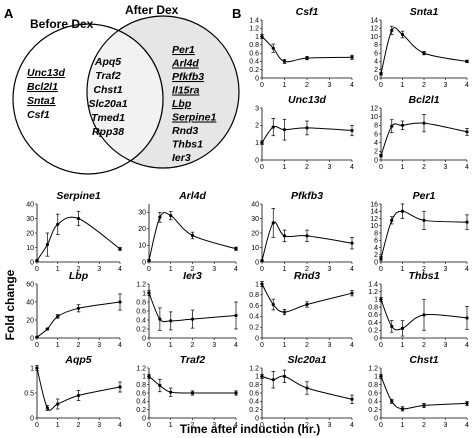  What do you see at coordinates (108, 132) in the screenshot?
I see `overlap-gene: Rpp38` at bounding box center [108, 132].